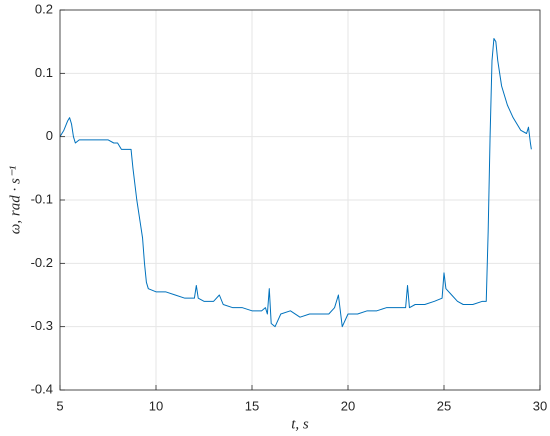  I want to click on y-tick-label: -0.4, so click(42, 388).